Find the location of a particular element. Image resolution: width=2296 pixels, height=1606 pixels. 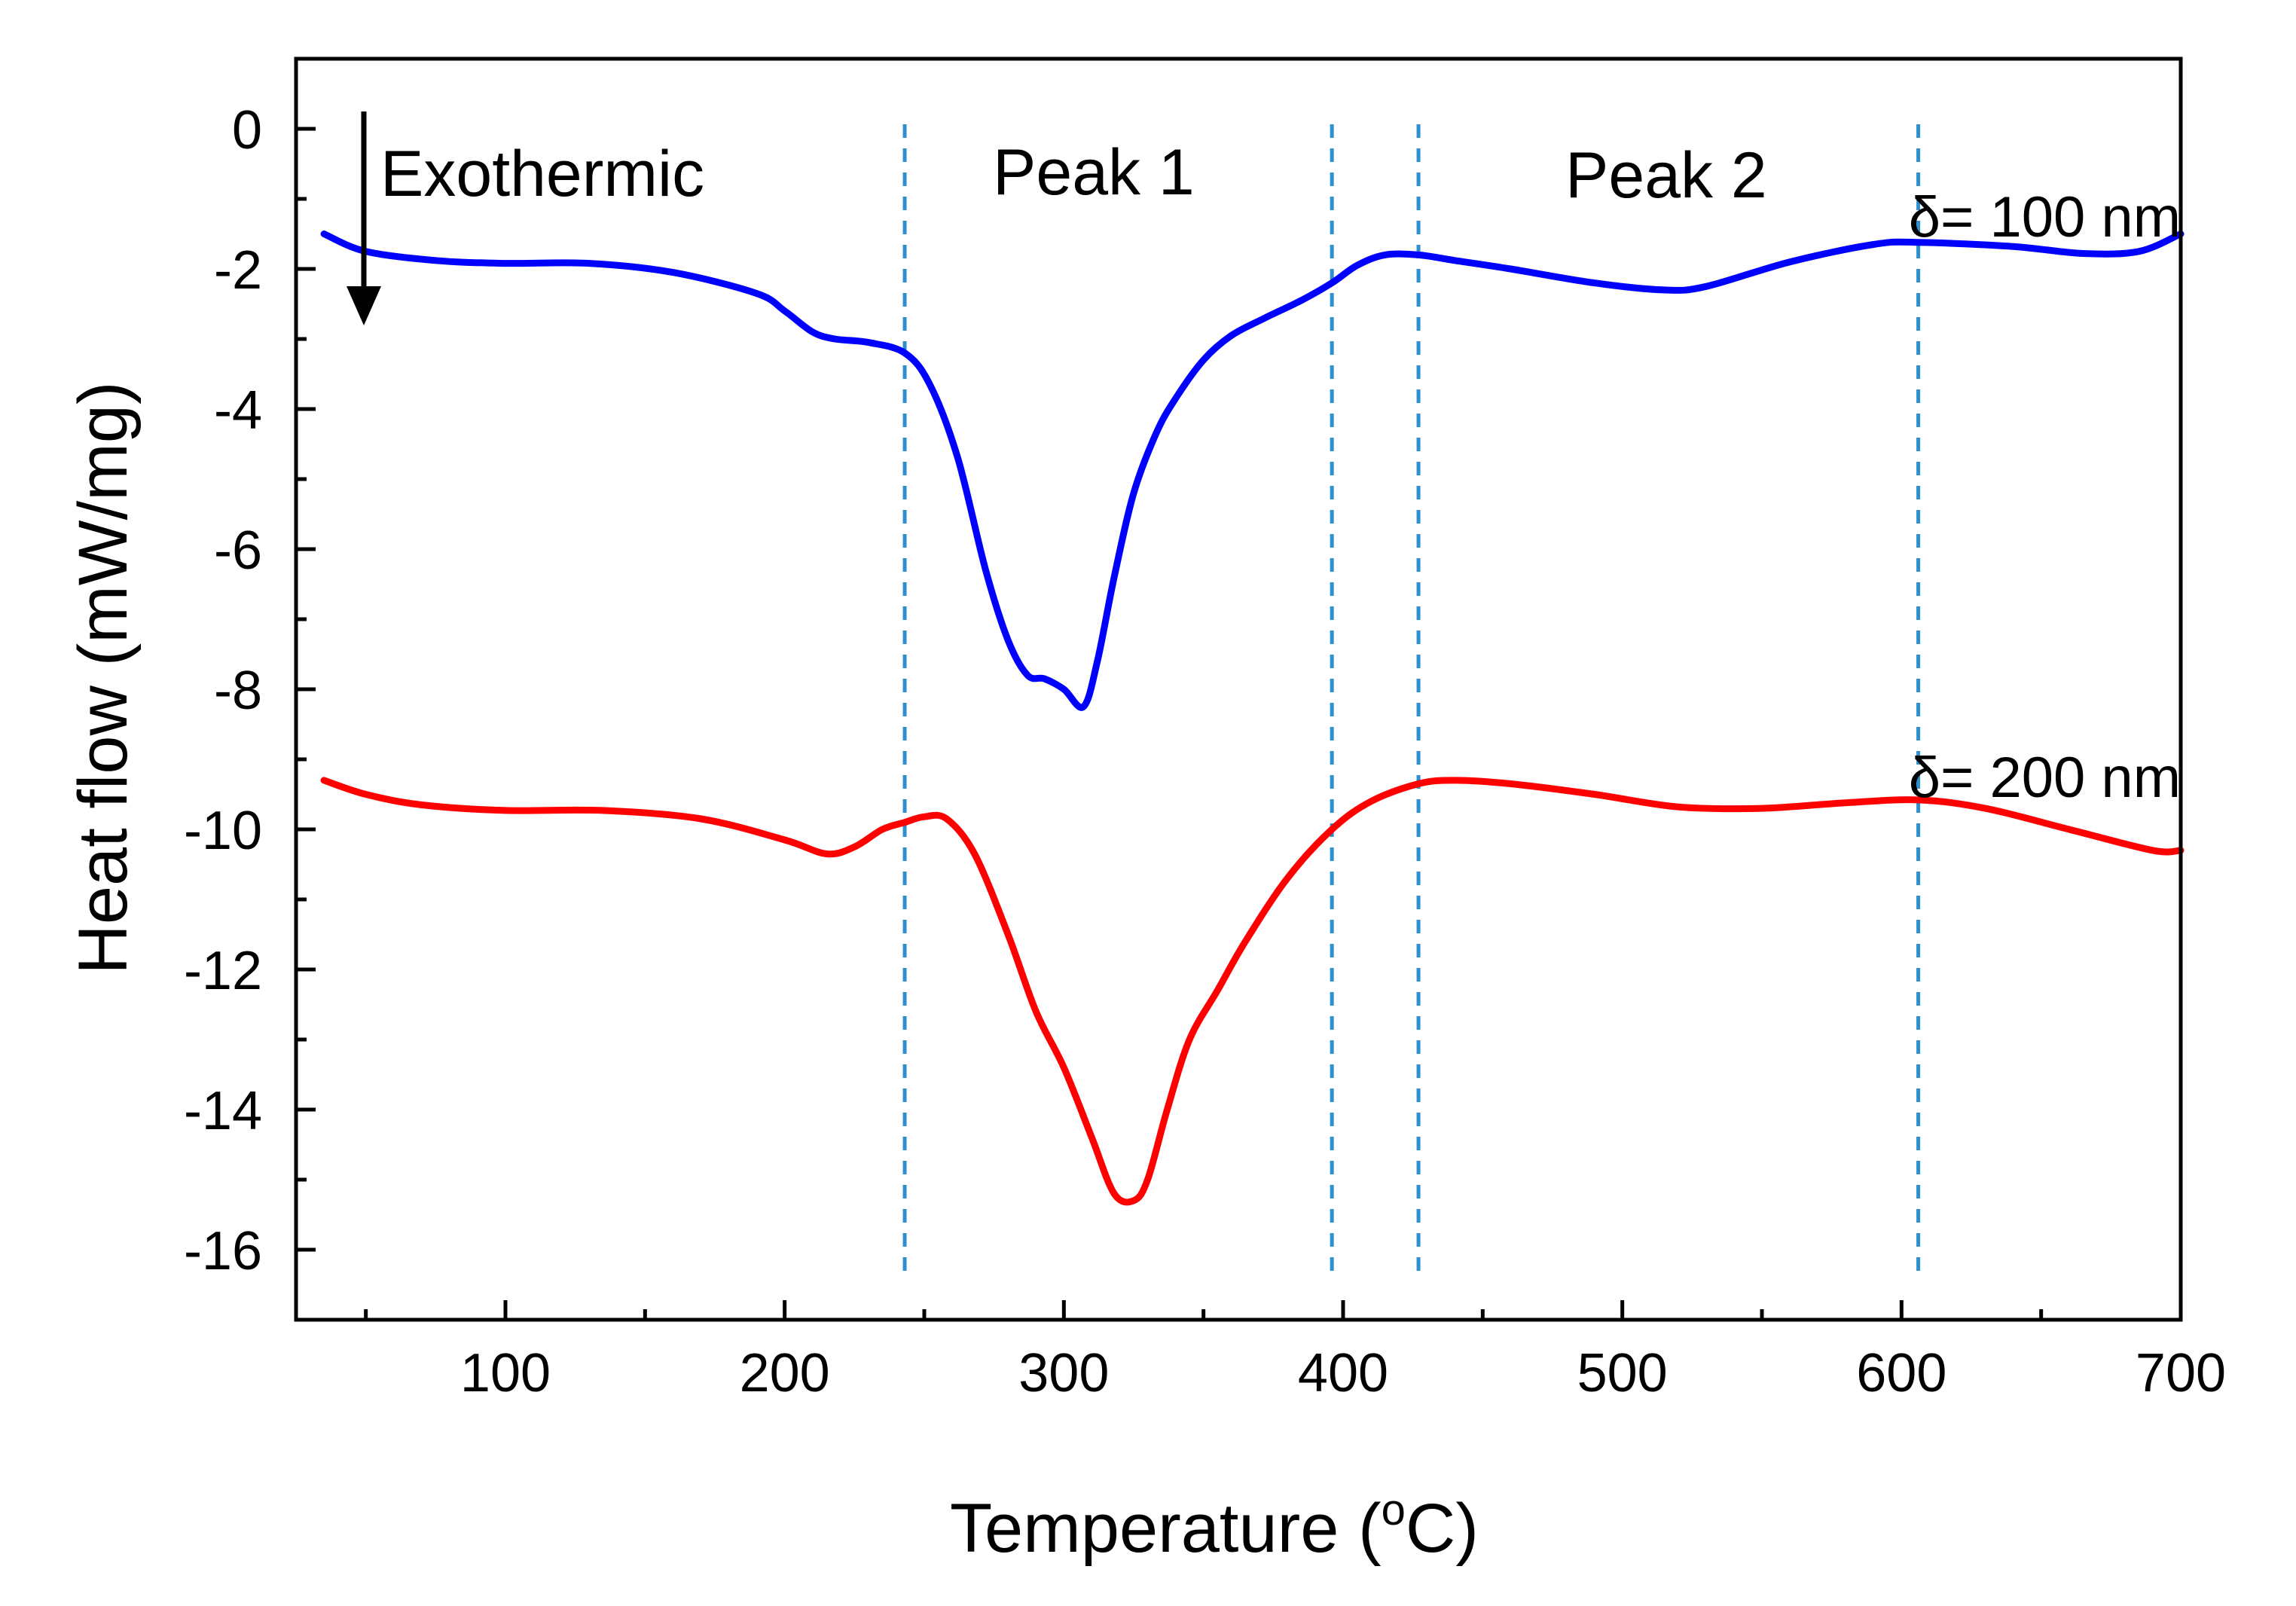

y-tick-label--4: -4 is located at coordinates (238, 411).